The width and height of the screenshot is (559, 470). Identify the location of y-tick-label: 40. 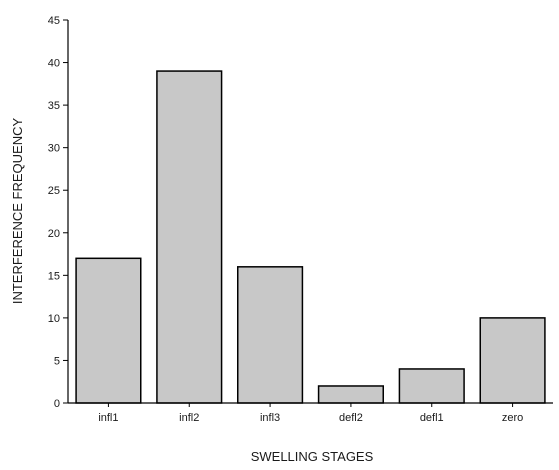
(54, 64).